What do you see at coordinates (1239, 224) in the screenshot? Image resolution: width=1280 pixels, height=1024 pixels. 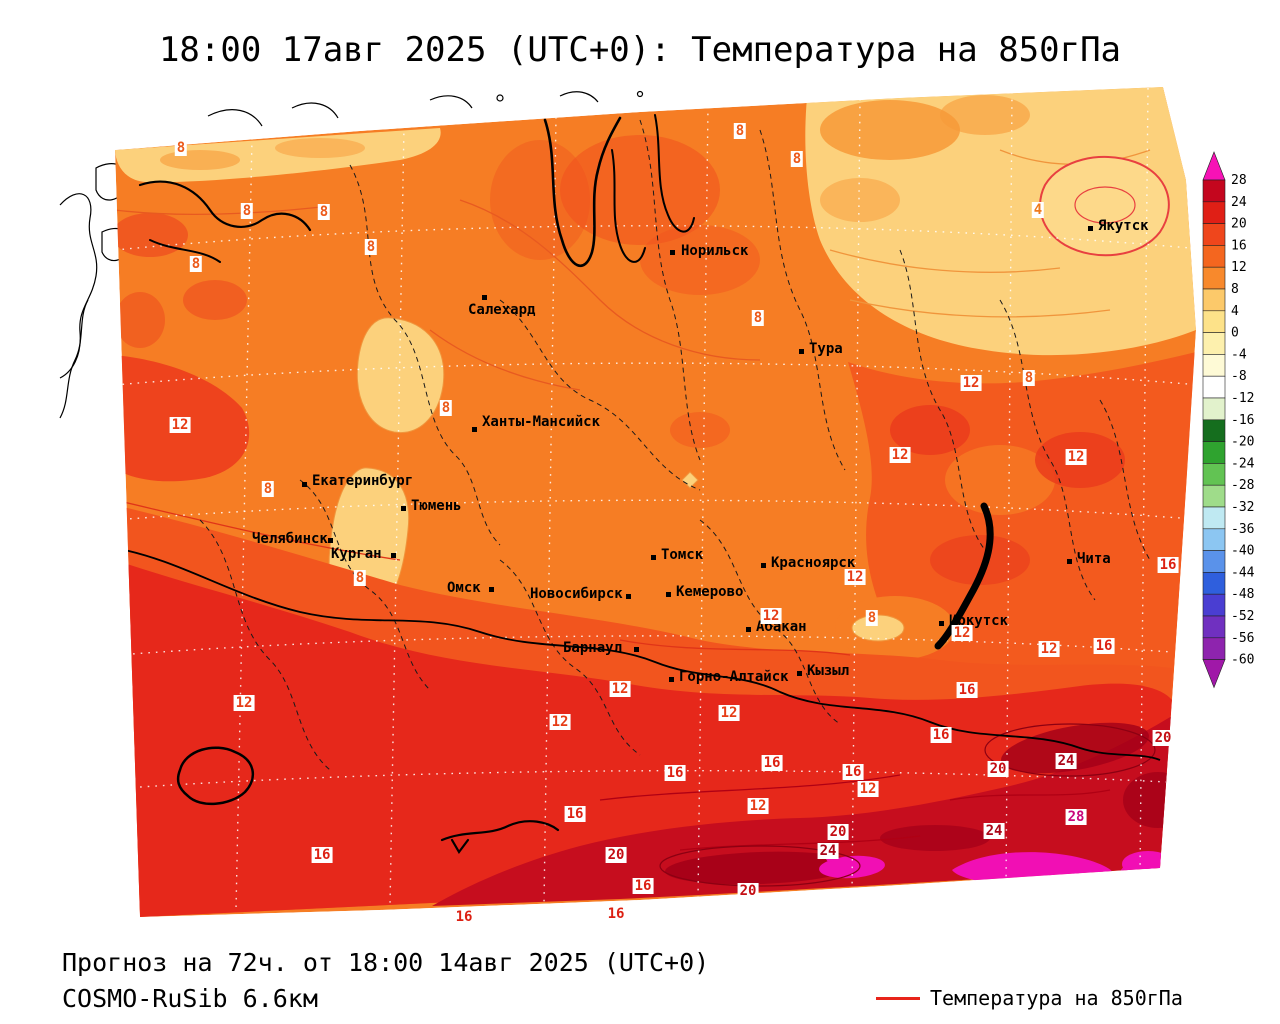 I see `colorbar-tick-label: 20` at bounding box center [1239, 224].